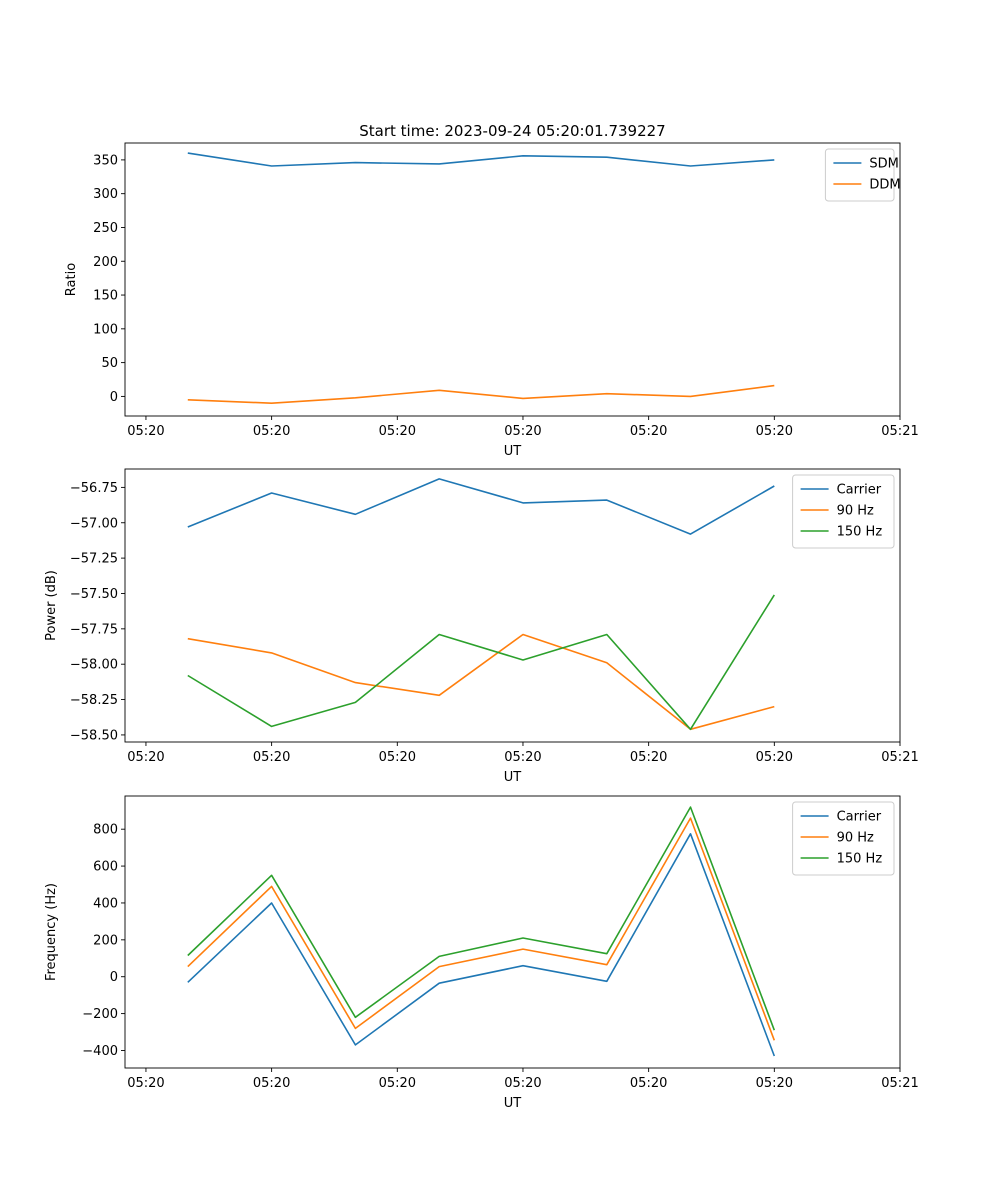  Describe the element at coordinates (105, 867) in the screenshot. I see `y-tick-label: 600` at that location.